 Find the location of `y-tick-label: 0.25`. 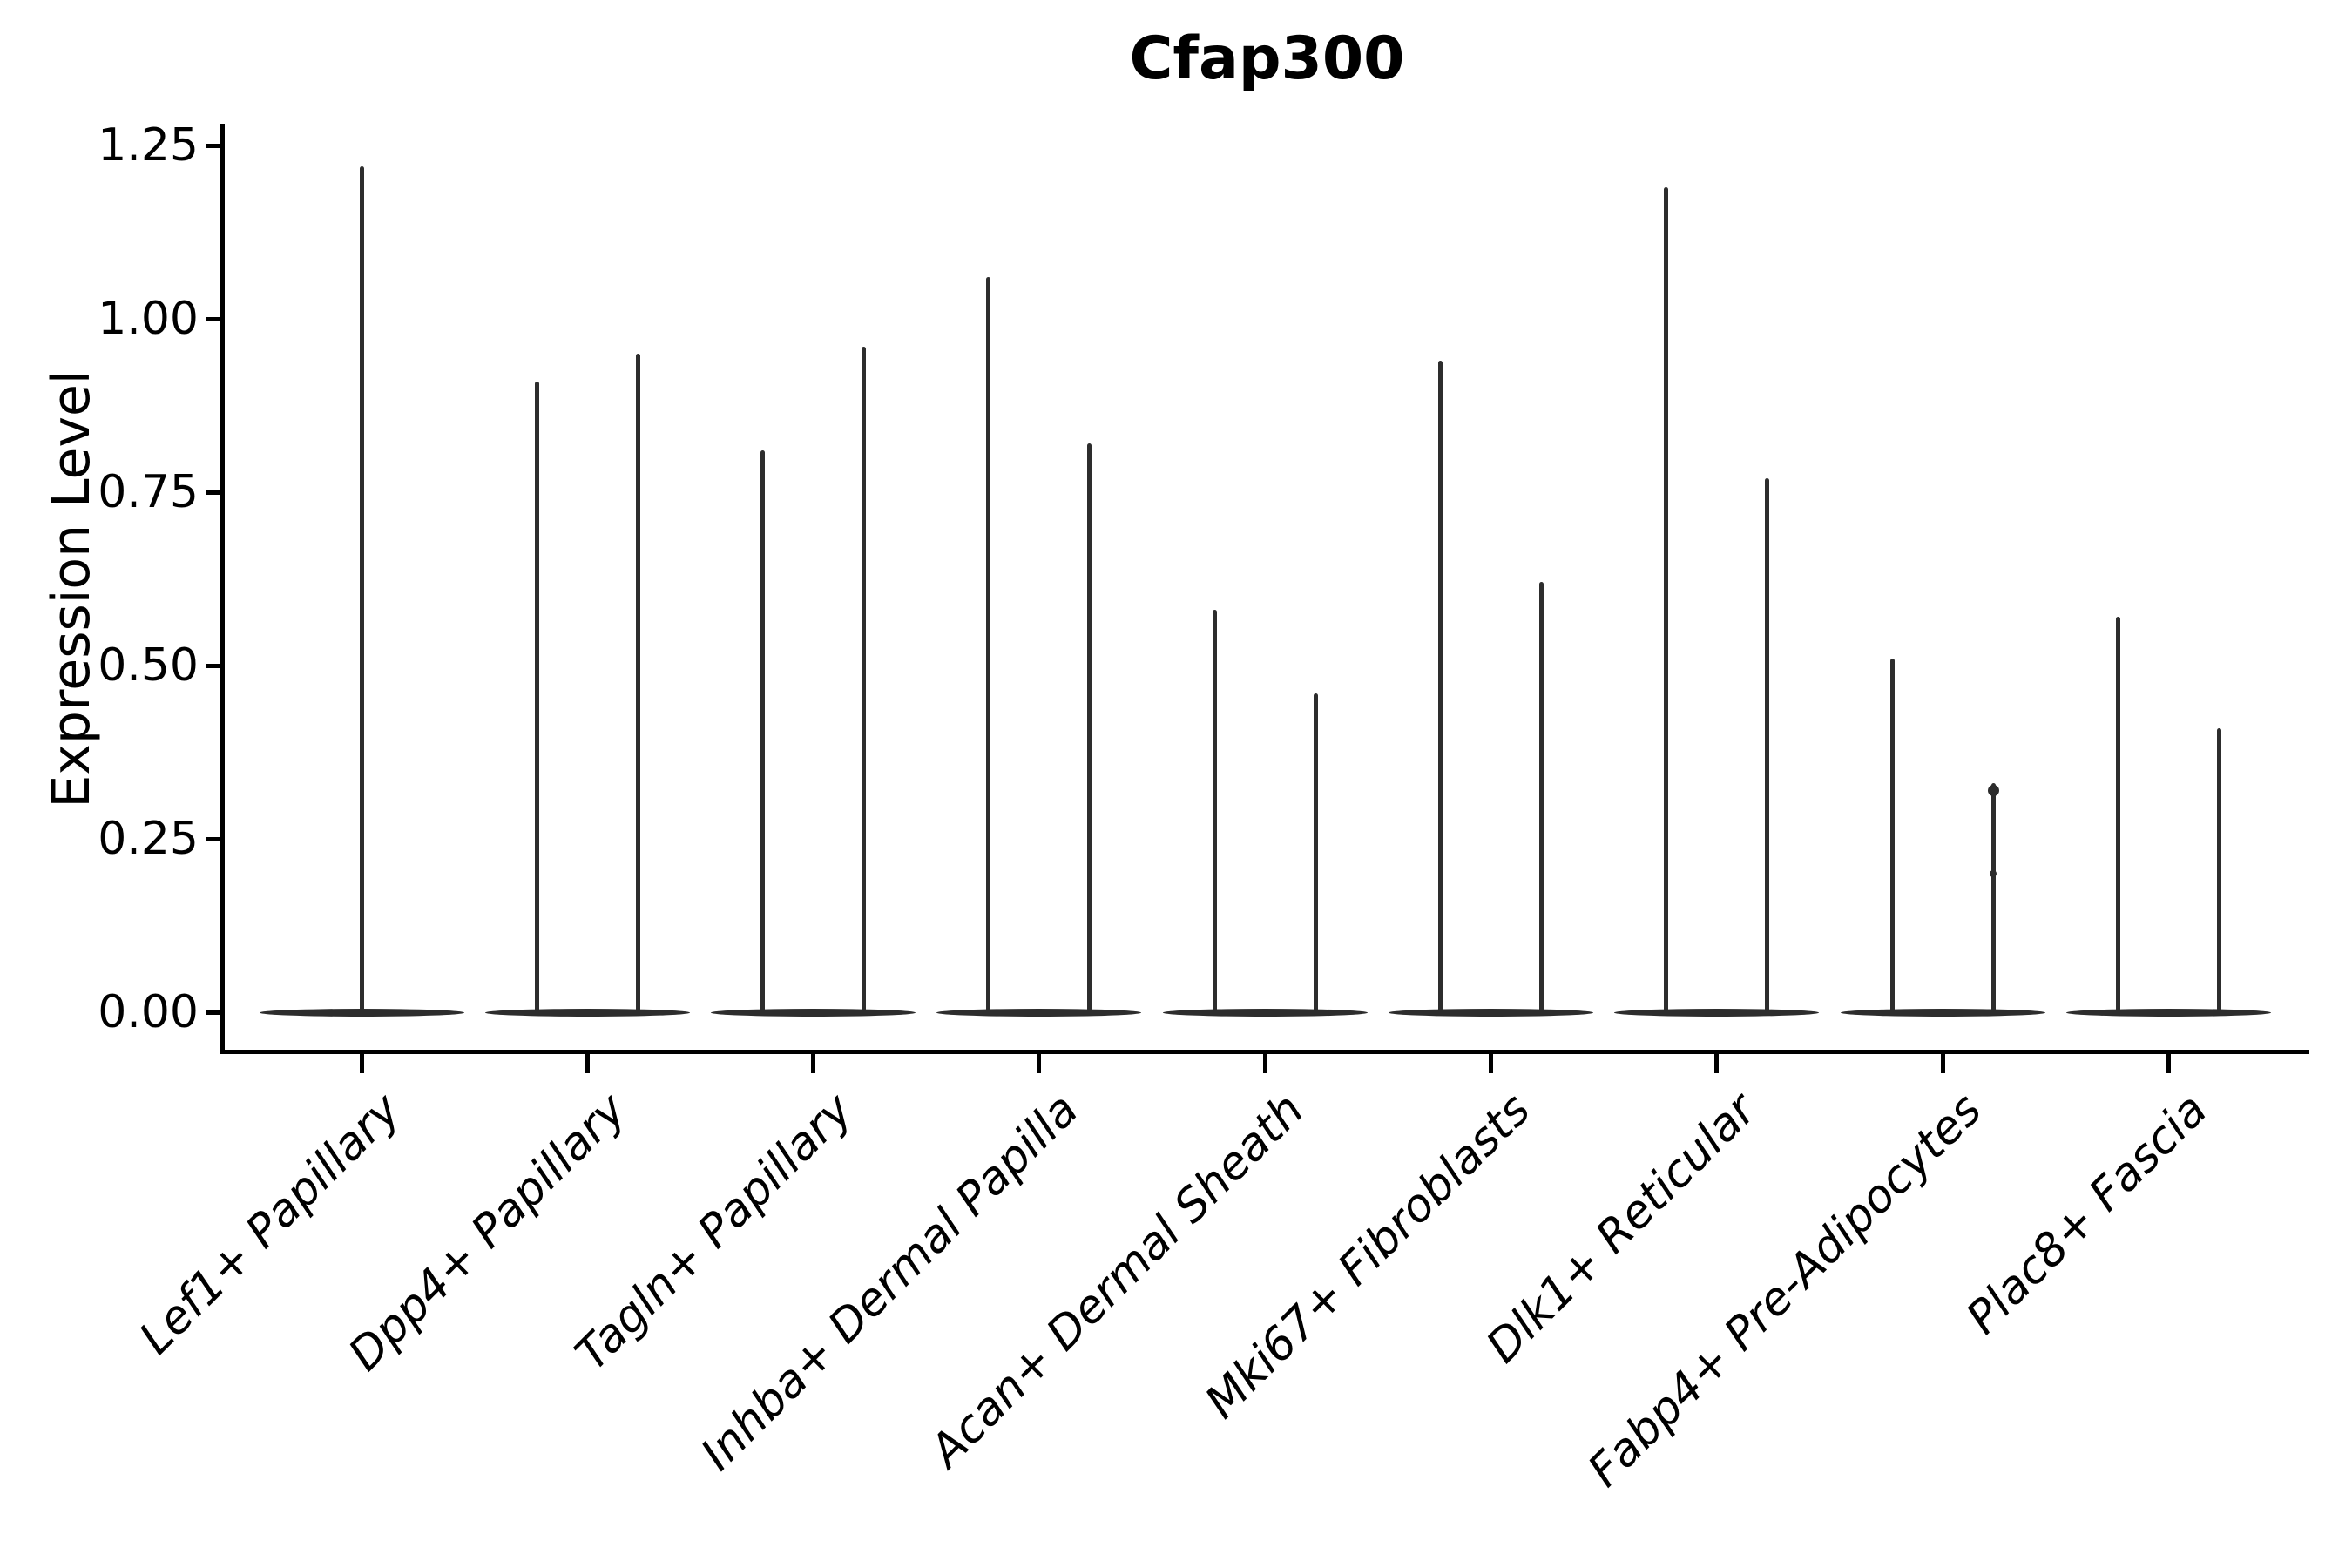

y-tick-label: 0.25 is located at coordinates (148, 839).